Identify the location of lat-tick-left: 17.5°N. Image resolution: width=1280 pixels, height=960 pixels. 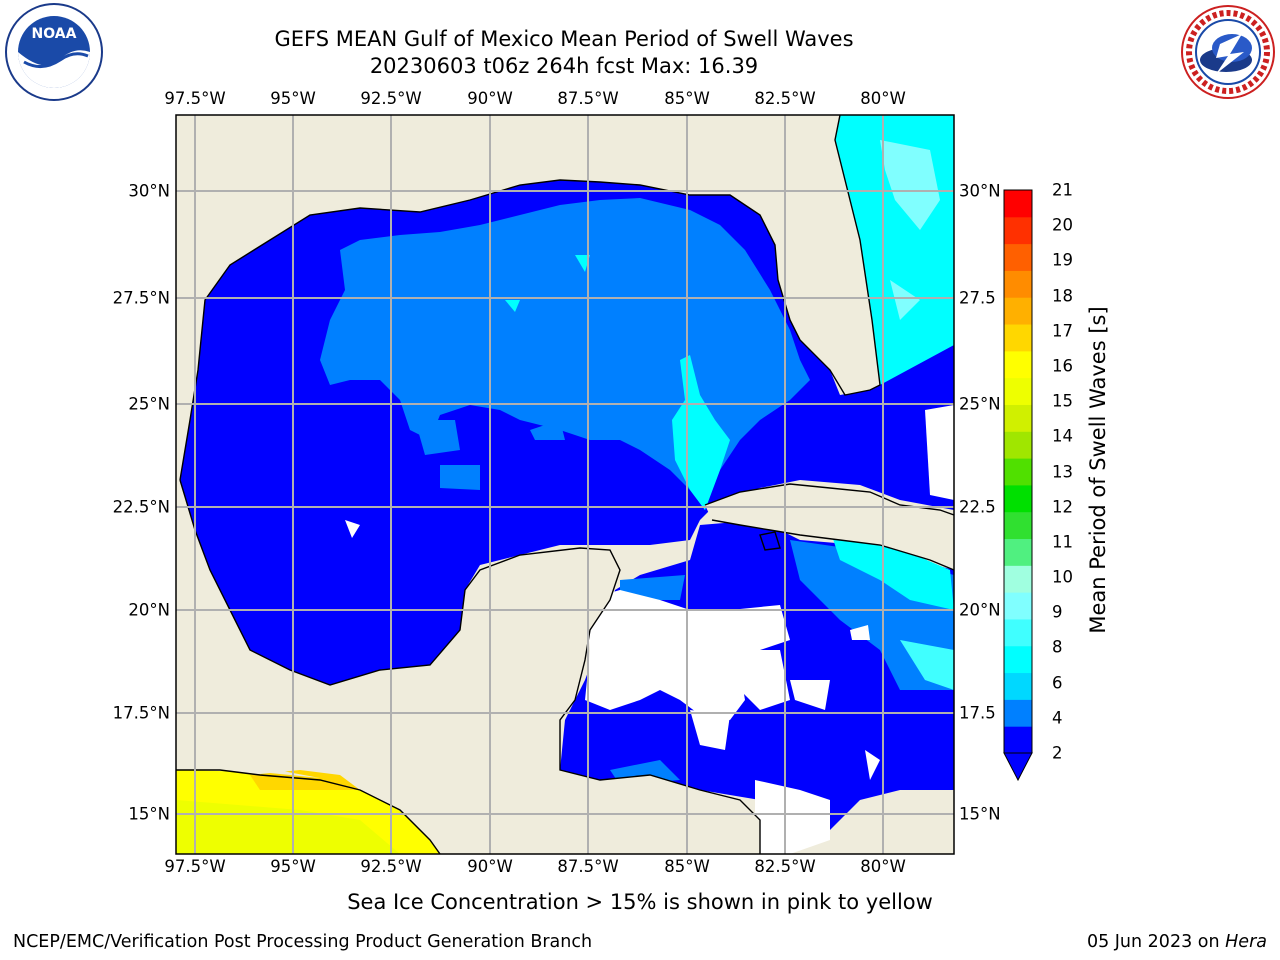
(141, 713).